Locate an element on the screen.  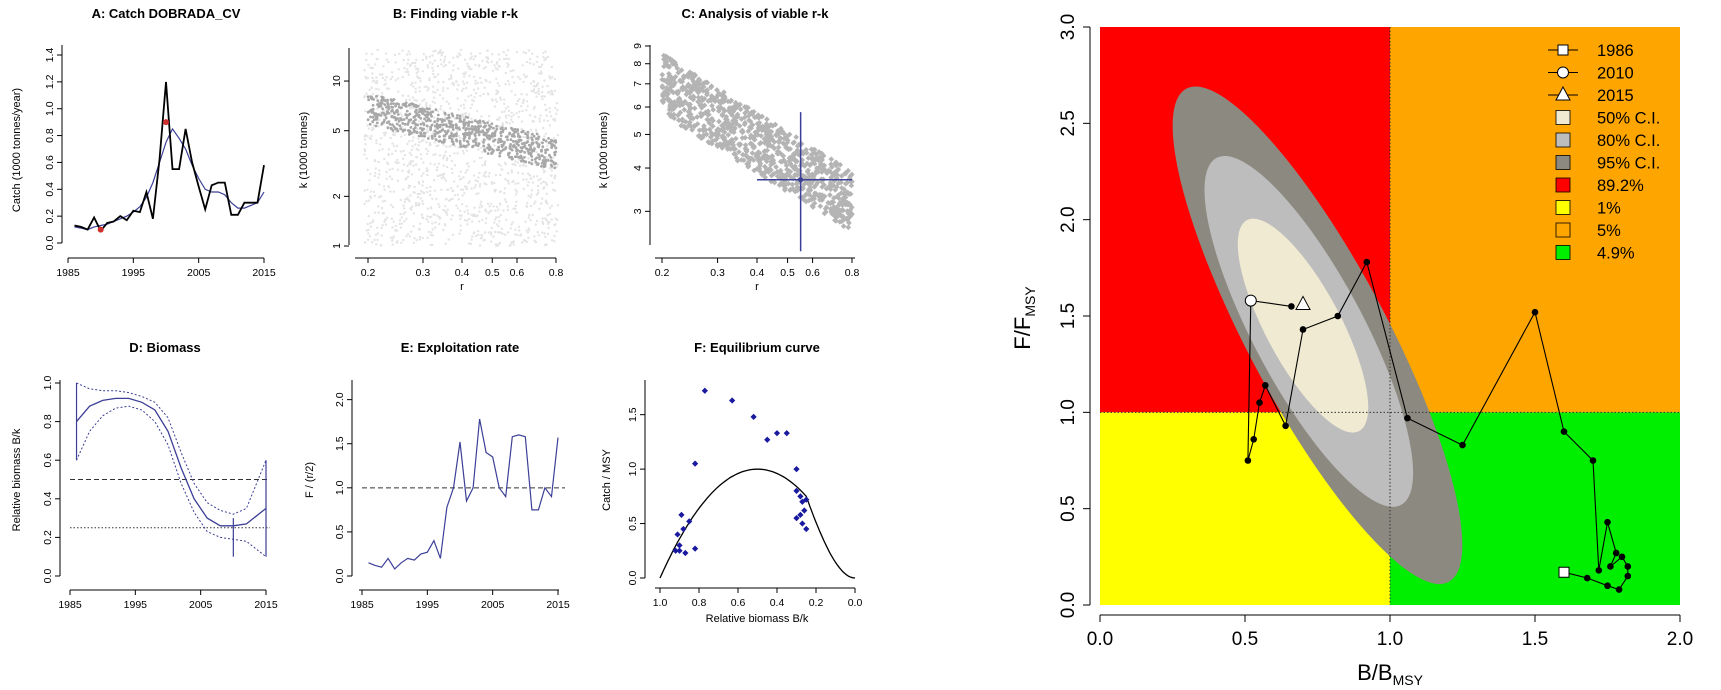
legend-triangle-icon is located at coordinates (1563, 93).